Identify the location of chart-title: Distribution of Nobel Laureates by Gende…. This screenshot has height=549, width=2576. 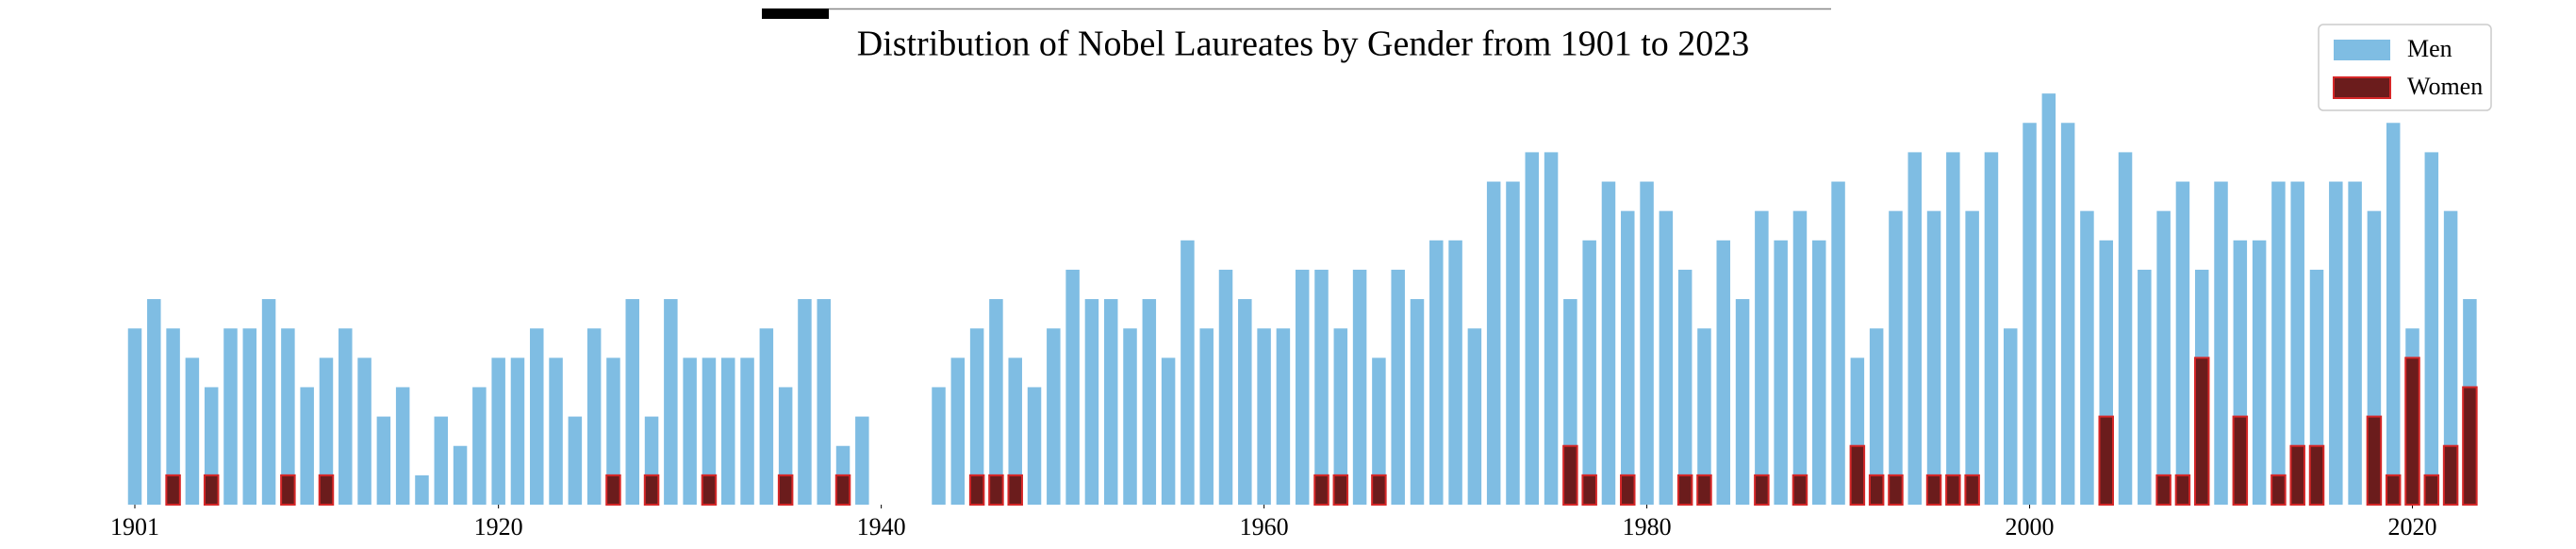
(1303, 44).